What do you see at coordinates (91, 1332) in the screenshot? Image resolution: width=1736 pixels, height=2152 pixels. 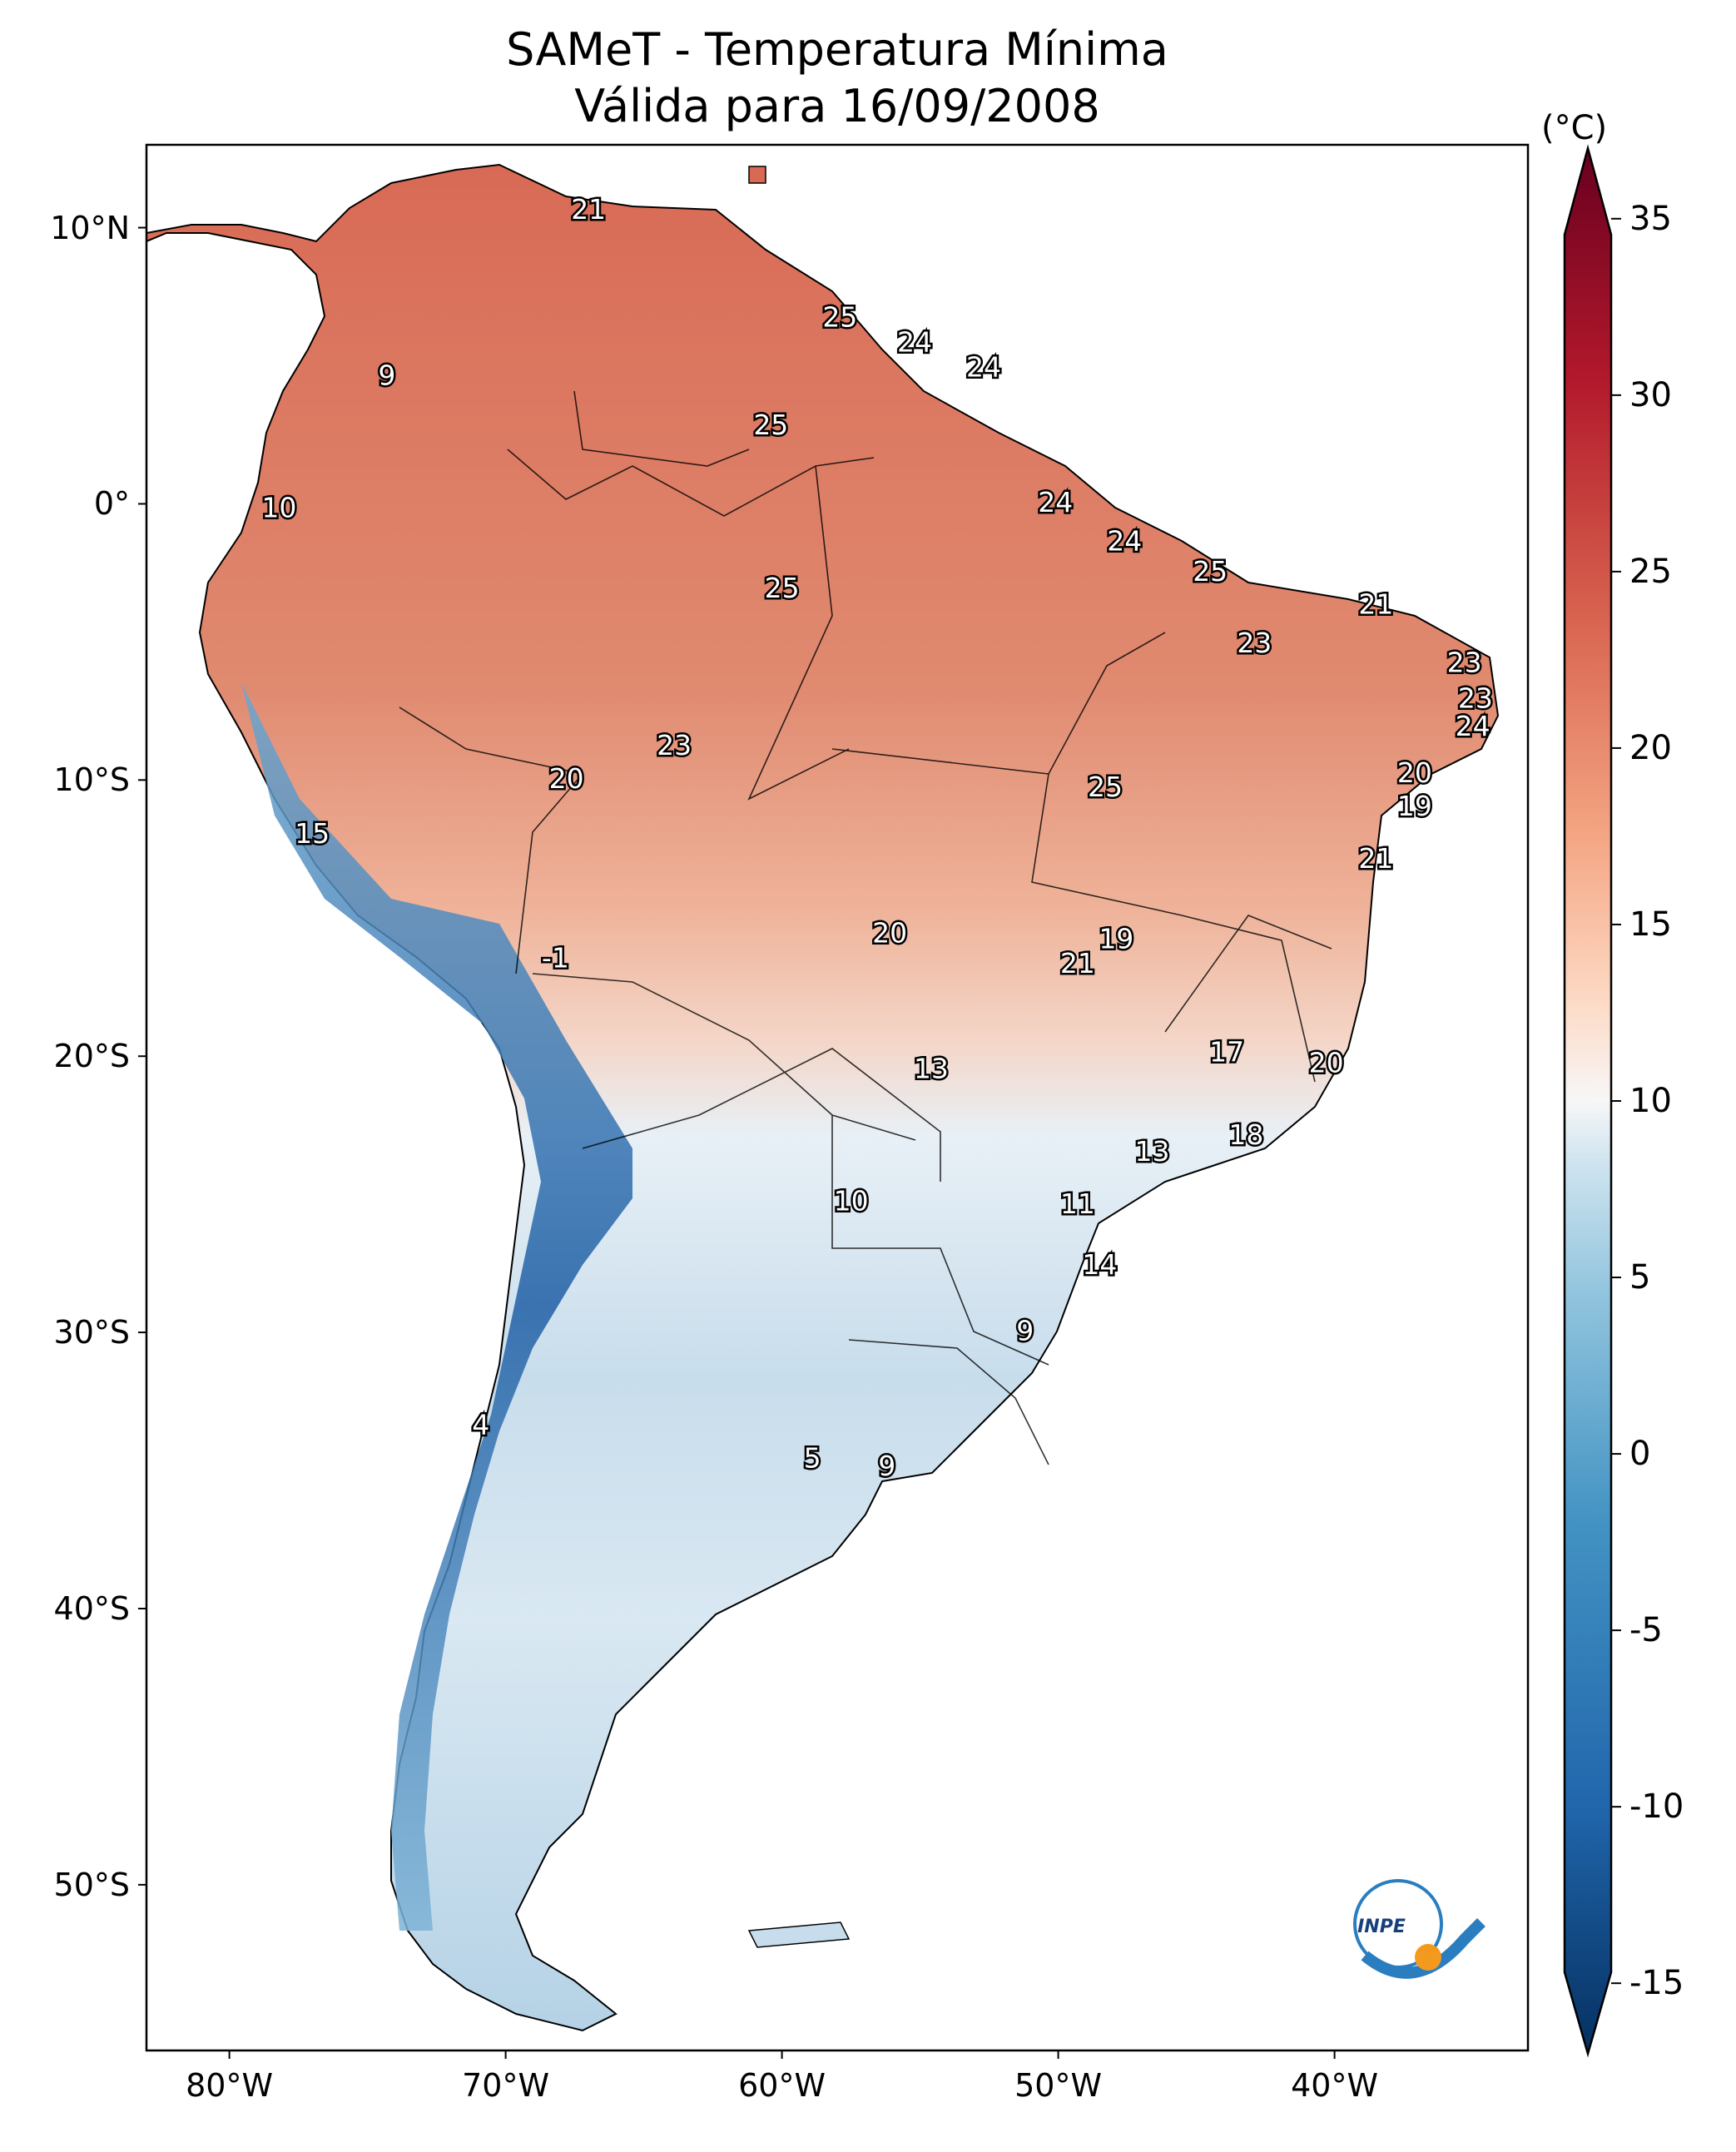 I see `lat-tick-label: 30°S` at bounding box center [91, 1332].